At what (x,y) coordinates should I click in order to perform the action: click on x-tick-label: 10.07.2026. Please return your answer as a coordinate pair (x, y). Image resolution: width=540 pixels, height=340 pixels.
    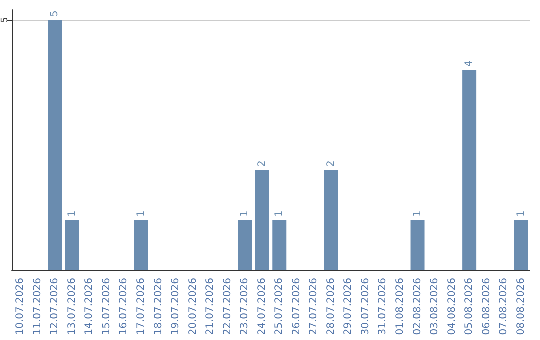
    Looking at the image, I should click on (20, 307).